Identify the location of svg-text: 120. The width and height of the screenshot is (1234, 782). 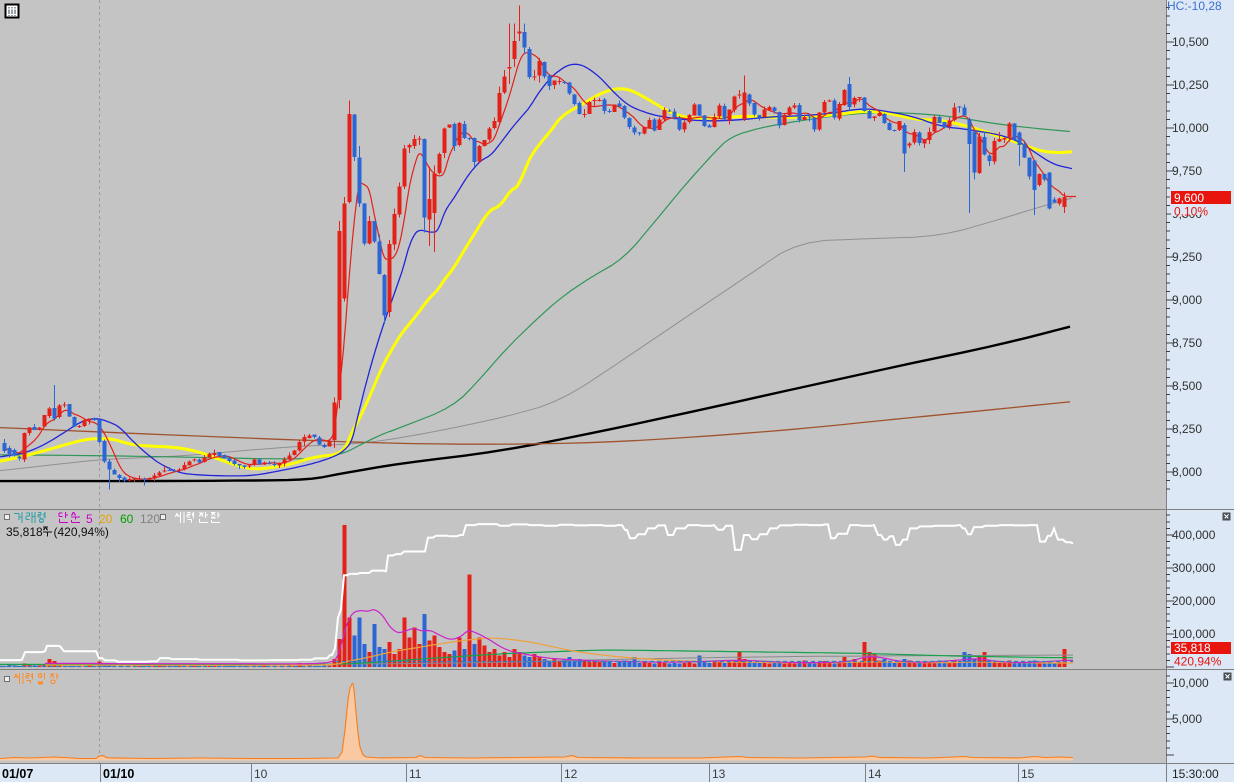
(150, 519).